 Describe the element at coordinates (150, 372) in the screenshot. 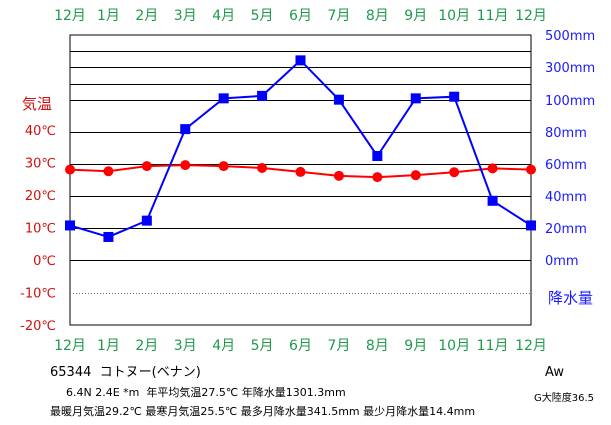

I see `station-name: コトヌー(ベナン)` at that location.